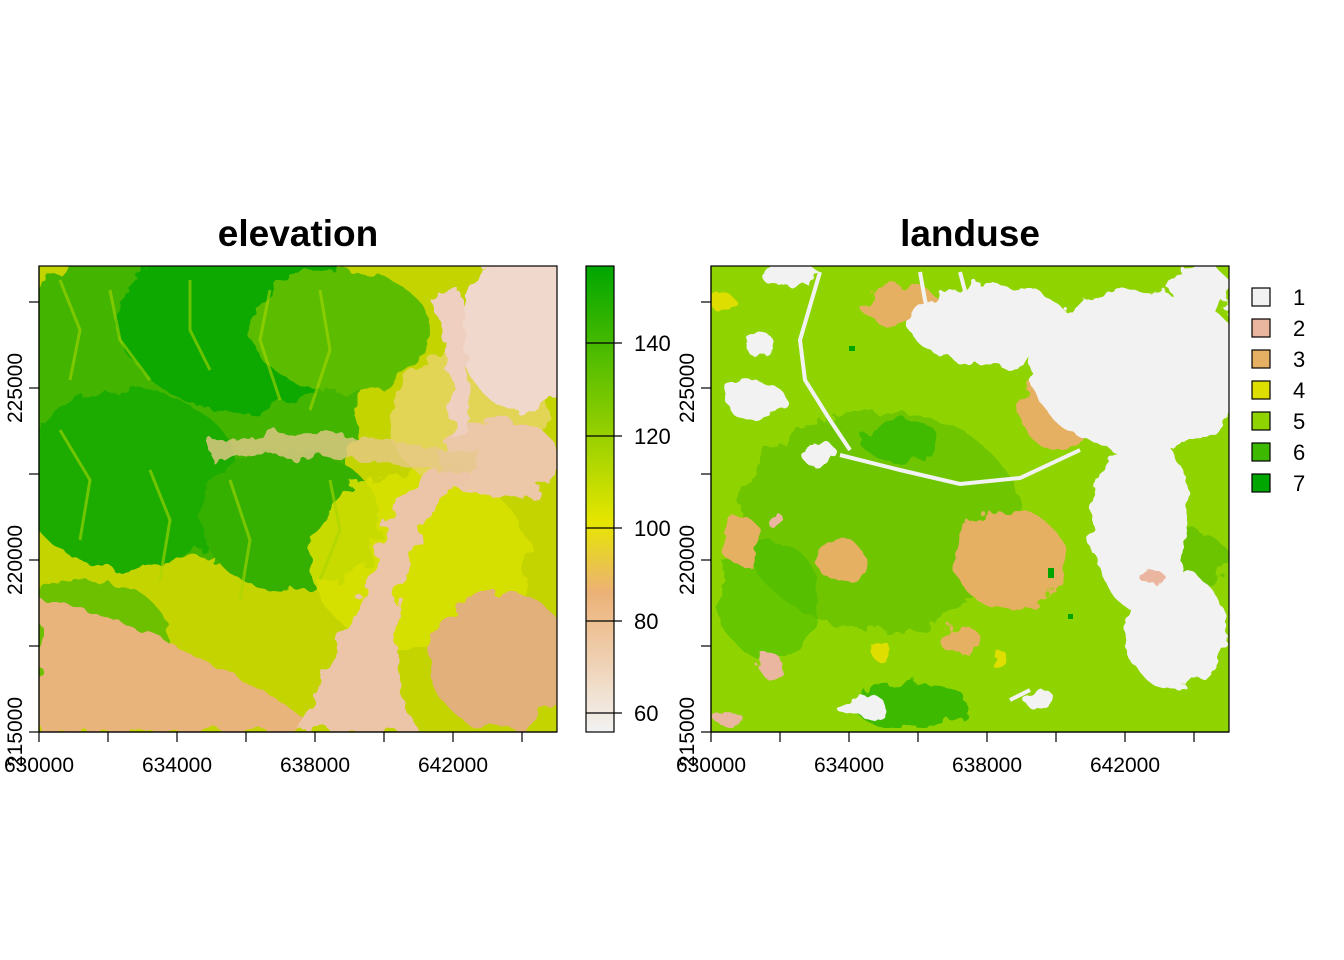  I want to click on landuse-y-tick: 215000, so click(687, 732).